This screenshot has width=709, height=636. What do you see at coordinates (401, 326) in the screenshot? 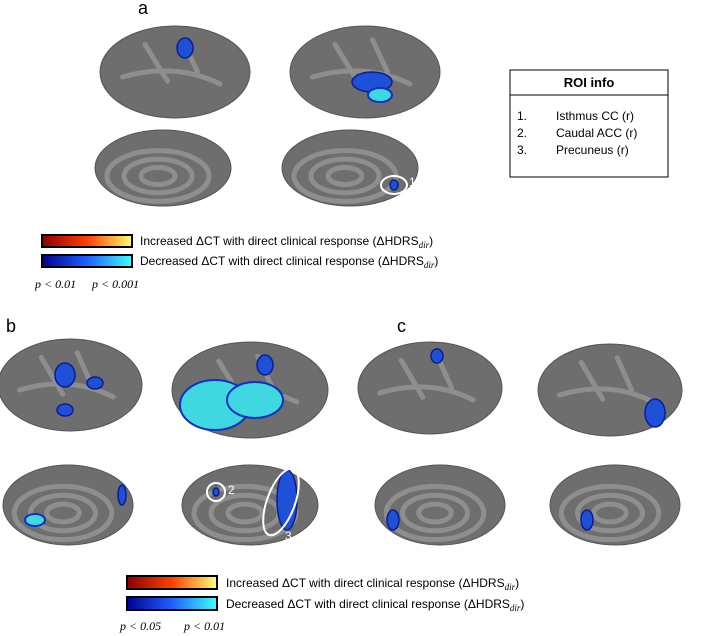
I see `panel-label: c` at bounding box center [401, 326].